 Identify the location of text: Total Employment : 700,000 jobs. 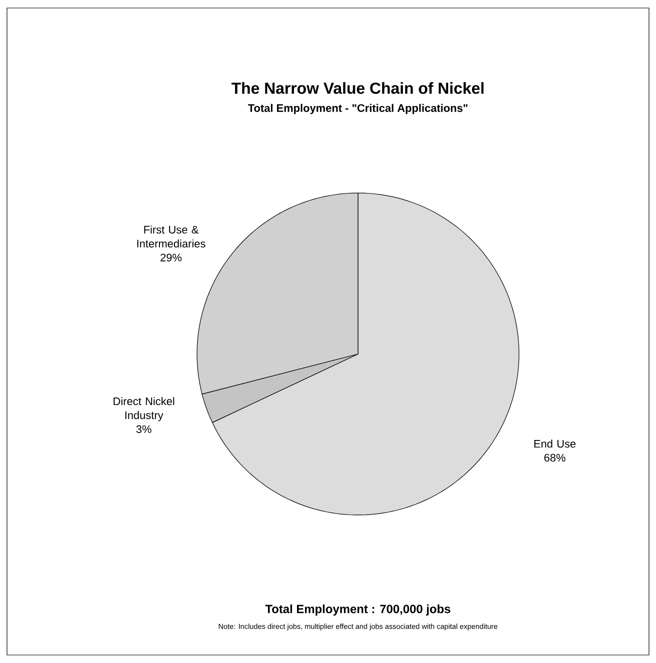
(357, 610).